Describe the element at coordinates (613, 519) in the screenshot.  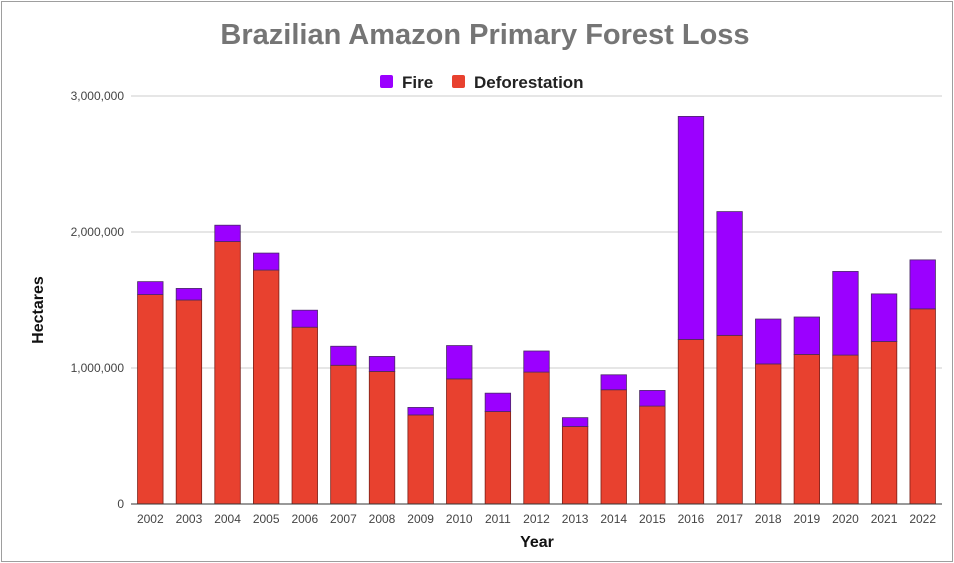
I see `x-tick-label: 2014` at that location.